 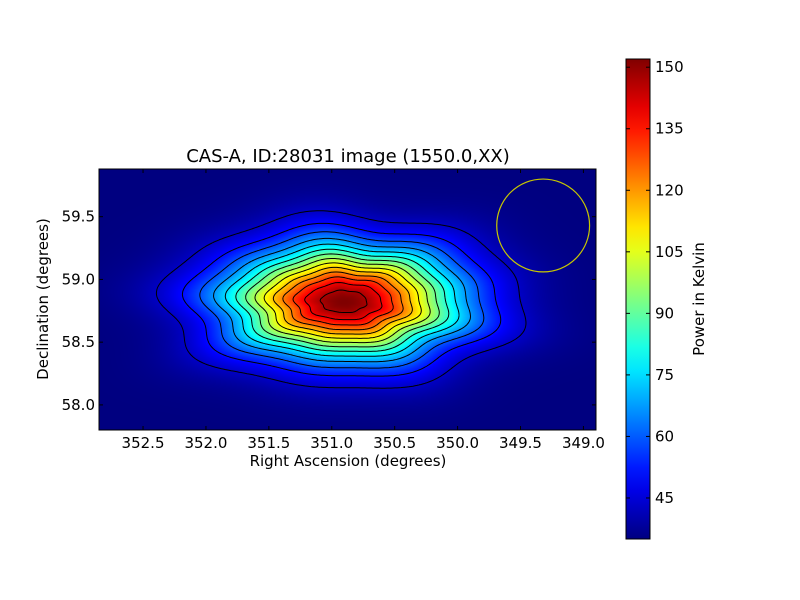 I want to click on y-tick-label: 59.5, so click(x=78, y=217).